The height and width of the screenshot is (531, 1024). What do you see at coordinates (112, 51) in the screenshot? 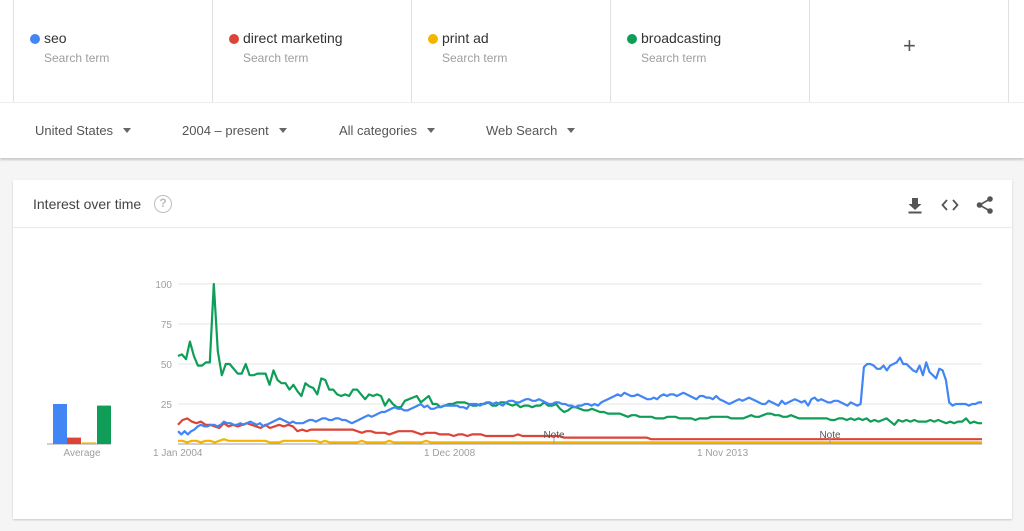
I see `term-card-seo: seo Search term` at bounding box center [112, 51].